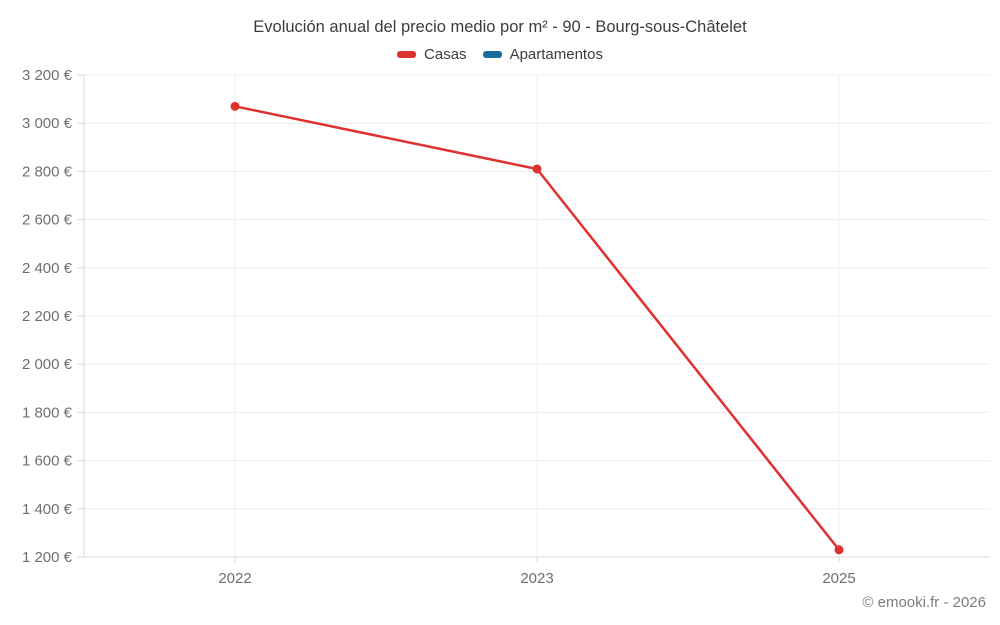  Describe the element at coordinates (47, 75) in the screenshot. I see `y-tick-label: 3 200 €` at that location.